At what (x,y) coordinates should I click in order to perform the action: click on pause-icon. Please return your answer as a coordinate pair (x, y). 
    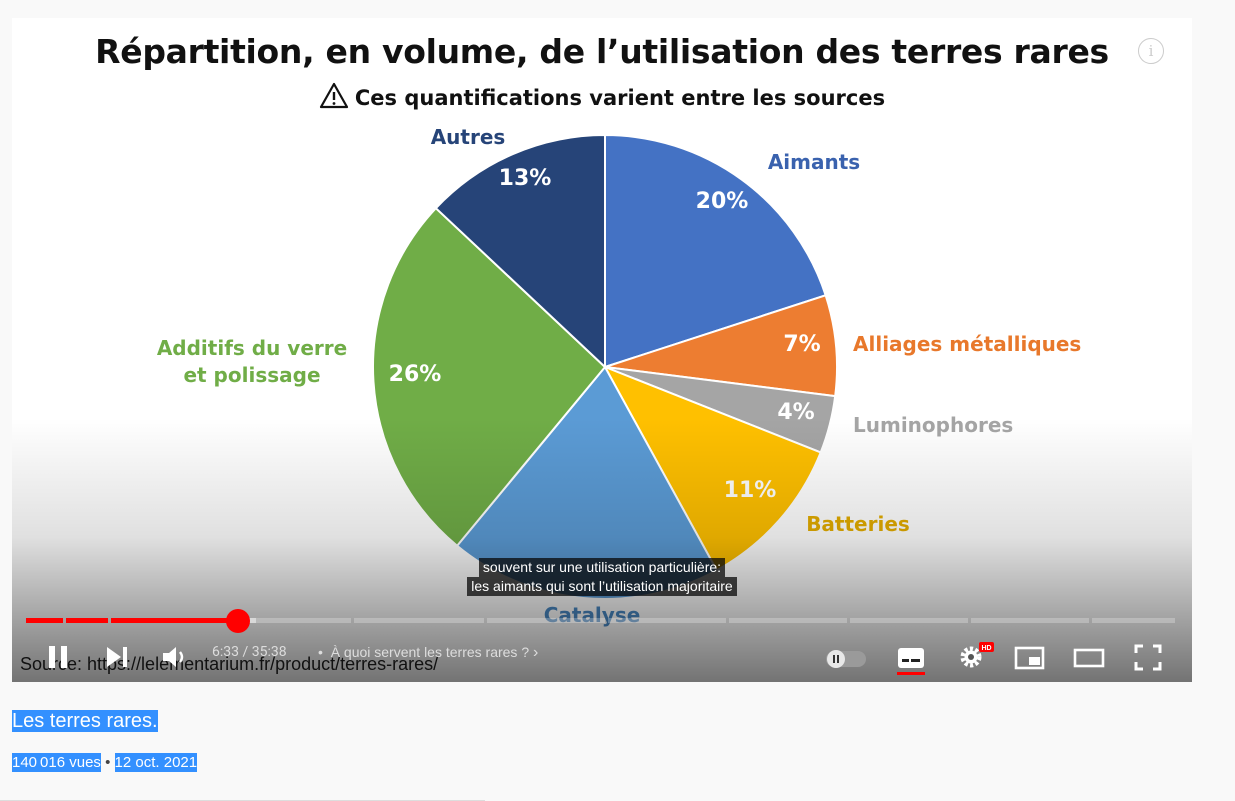
    Looking at the image, I should click on (58, 657).